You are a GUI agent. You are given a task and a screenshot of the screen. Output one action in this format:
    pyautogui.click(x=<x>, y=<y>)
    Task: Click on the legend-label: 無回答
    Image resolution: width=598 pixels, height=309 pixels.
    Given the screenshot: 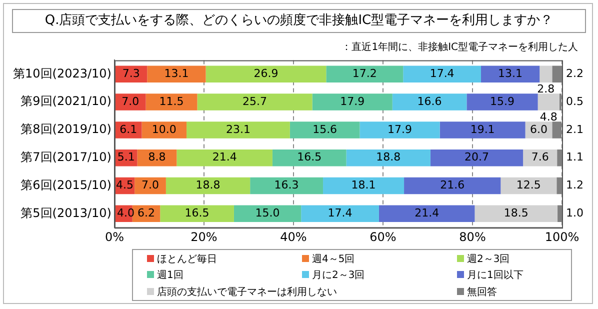 What is the action you would take?
    pyautogui.click(x=482, y=293)
    